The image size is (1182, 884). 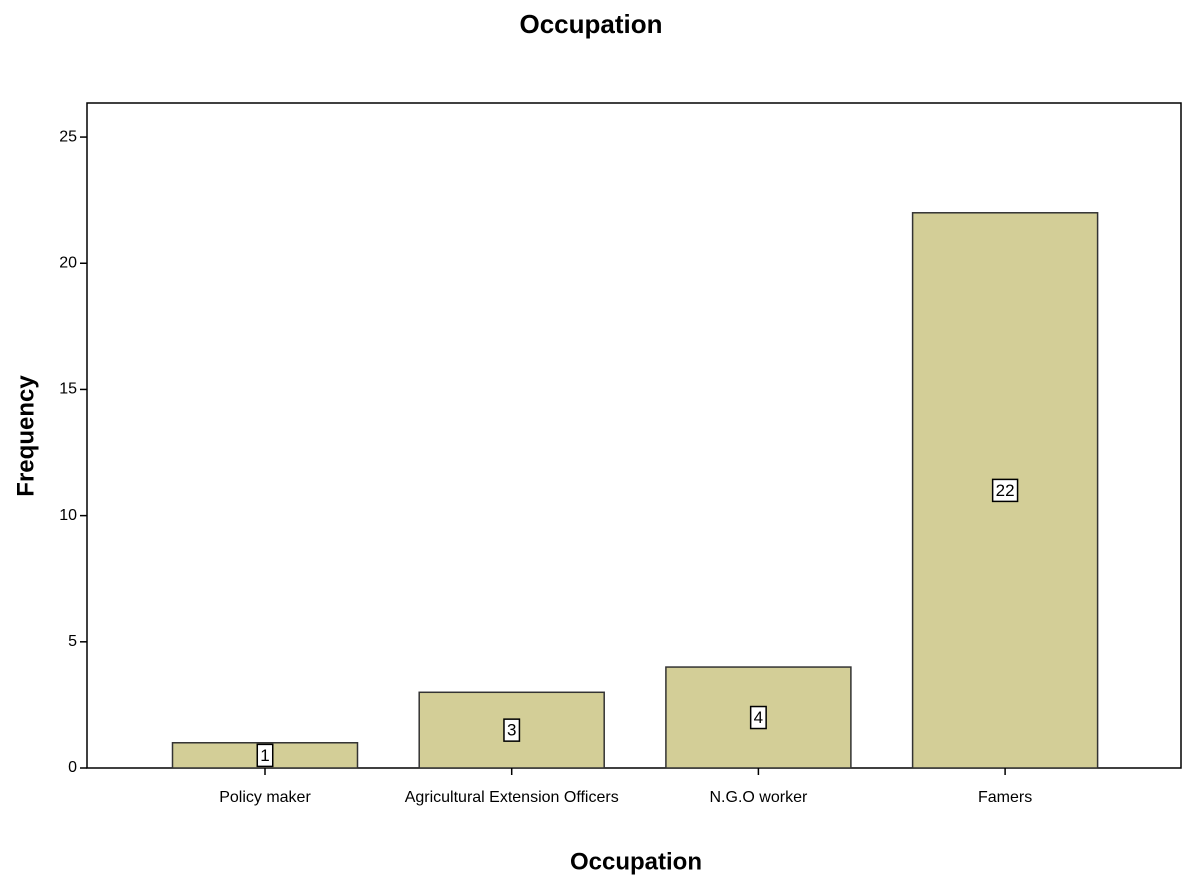 What do you see at coordinates (72, 767) in the screenshot?
I see `y-tick-label: 0` at bounding box center [72, 767].